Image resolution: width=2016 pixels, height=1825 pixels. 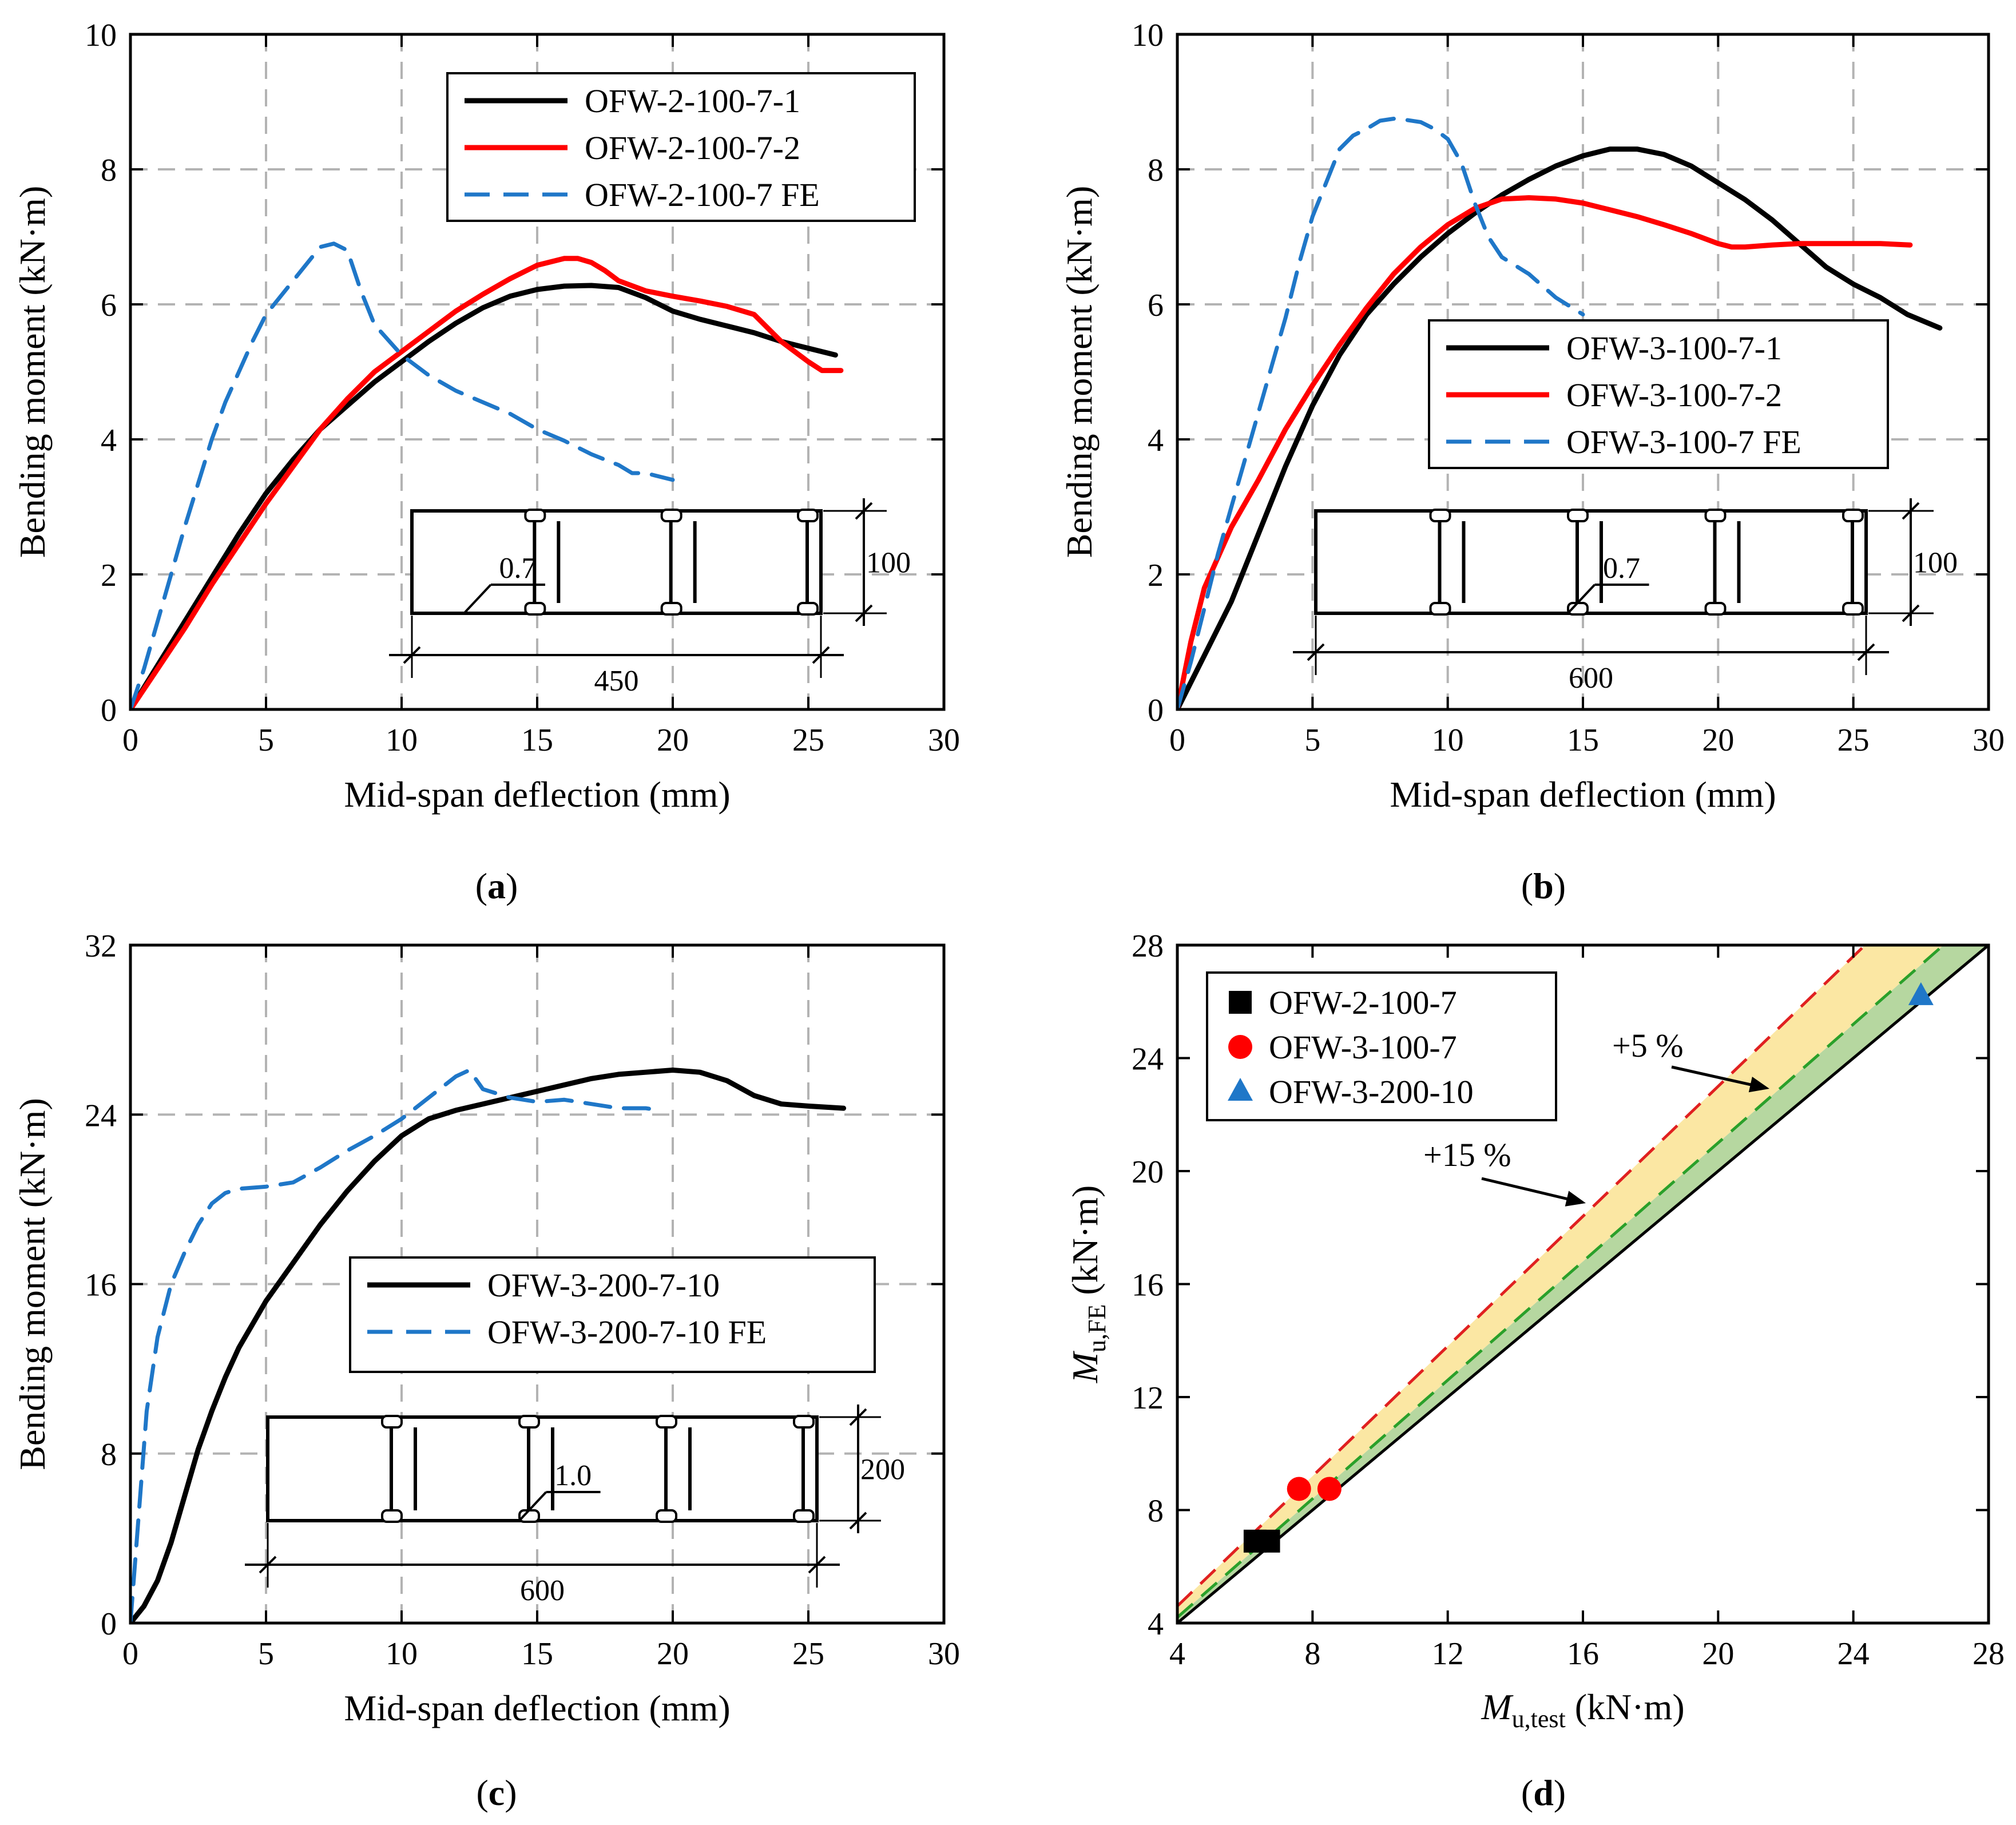 I want to click on panel-label-letter: b, so click(x=1543, y=886).